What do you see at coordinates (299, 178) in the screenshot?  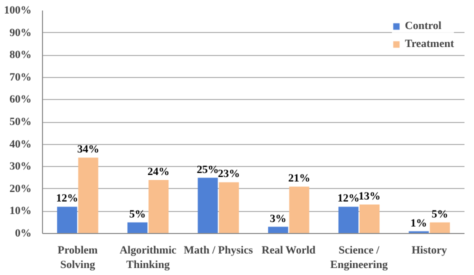 I see `data-label: 21%` at bounding box center [299, 178].